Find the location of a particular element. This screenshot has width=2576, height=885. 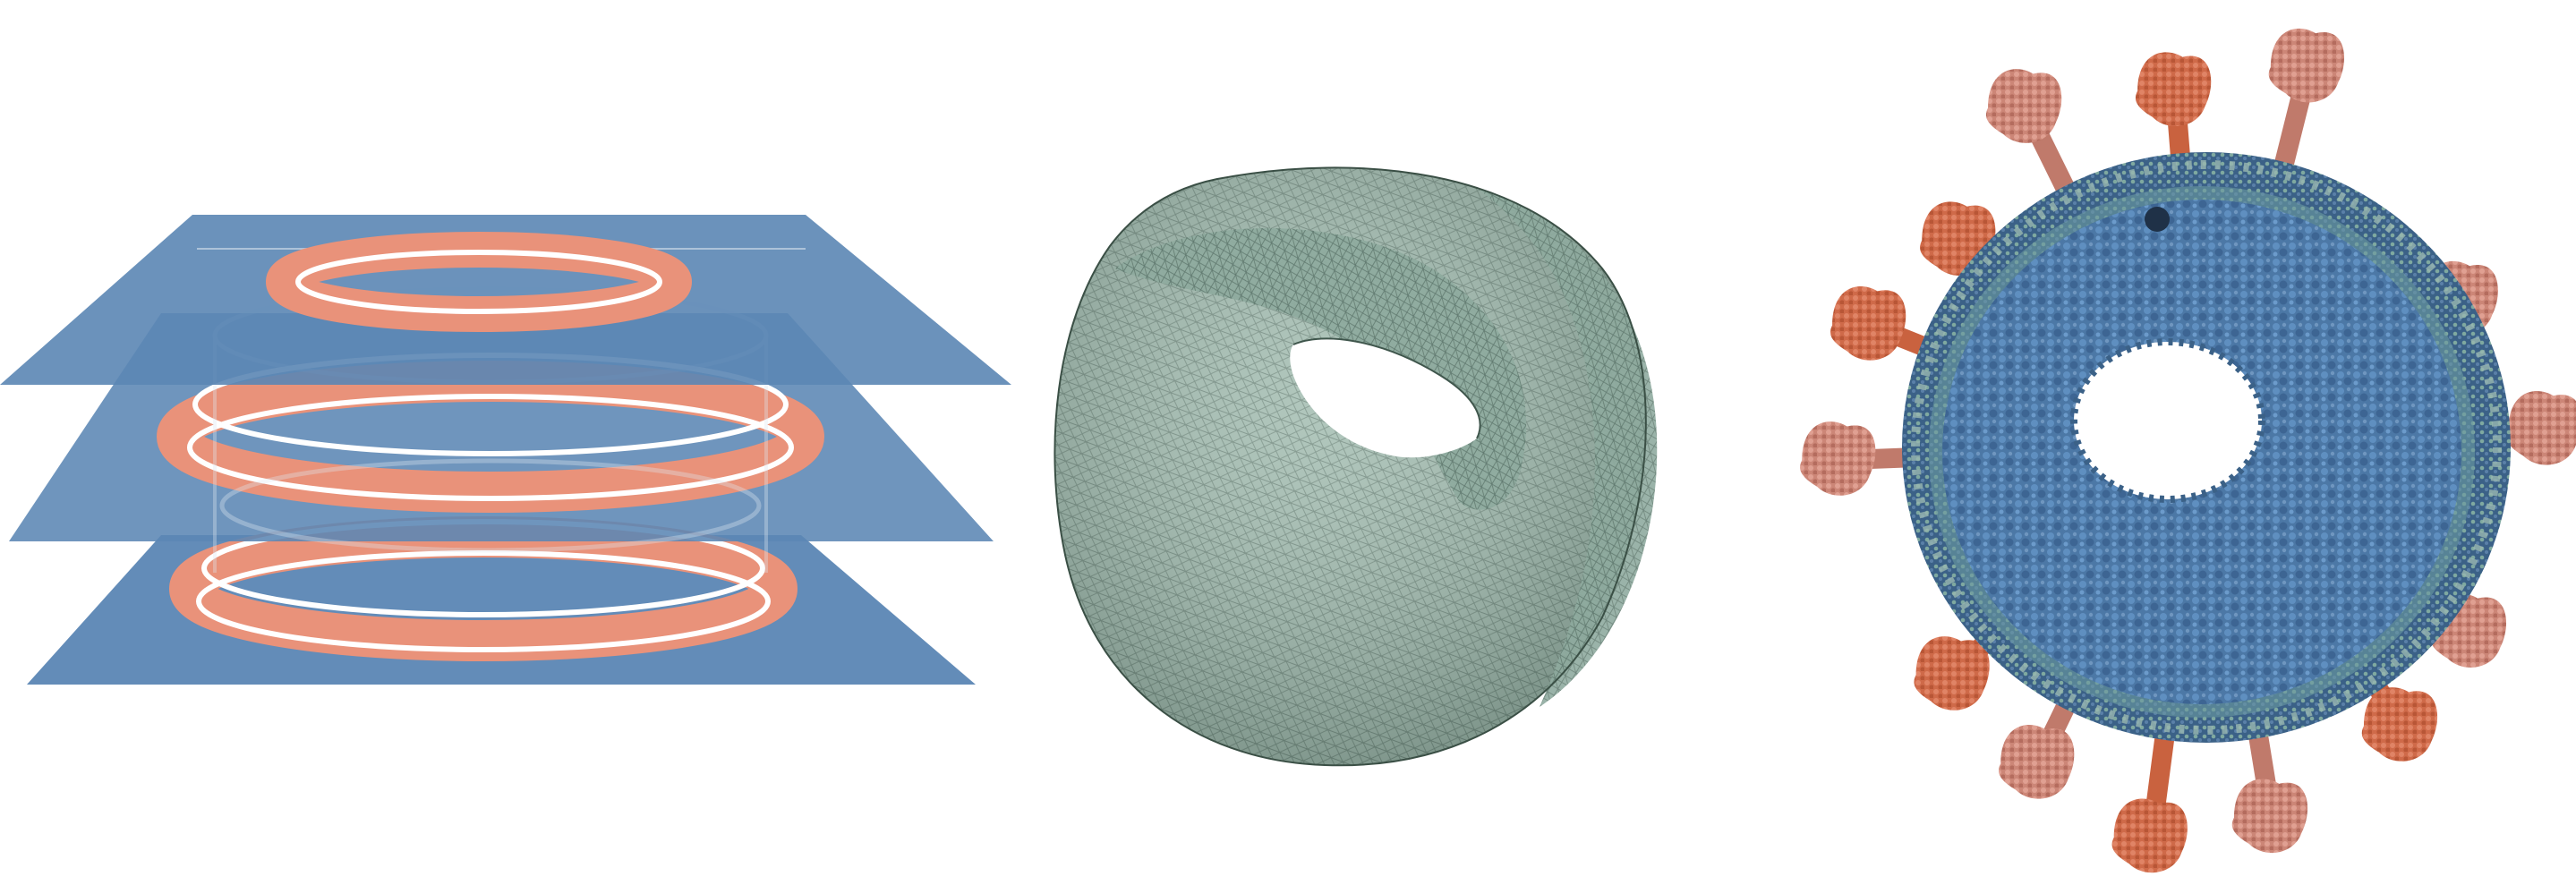

mesh-inner-fold is located at coordinates (1320, 369).